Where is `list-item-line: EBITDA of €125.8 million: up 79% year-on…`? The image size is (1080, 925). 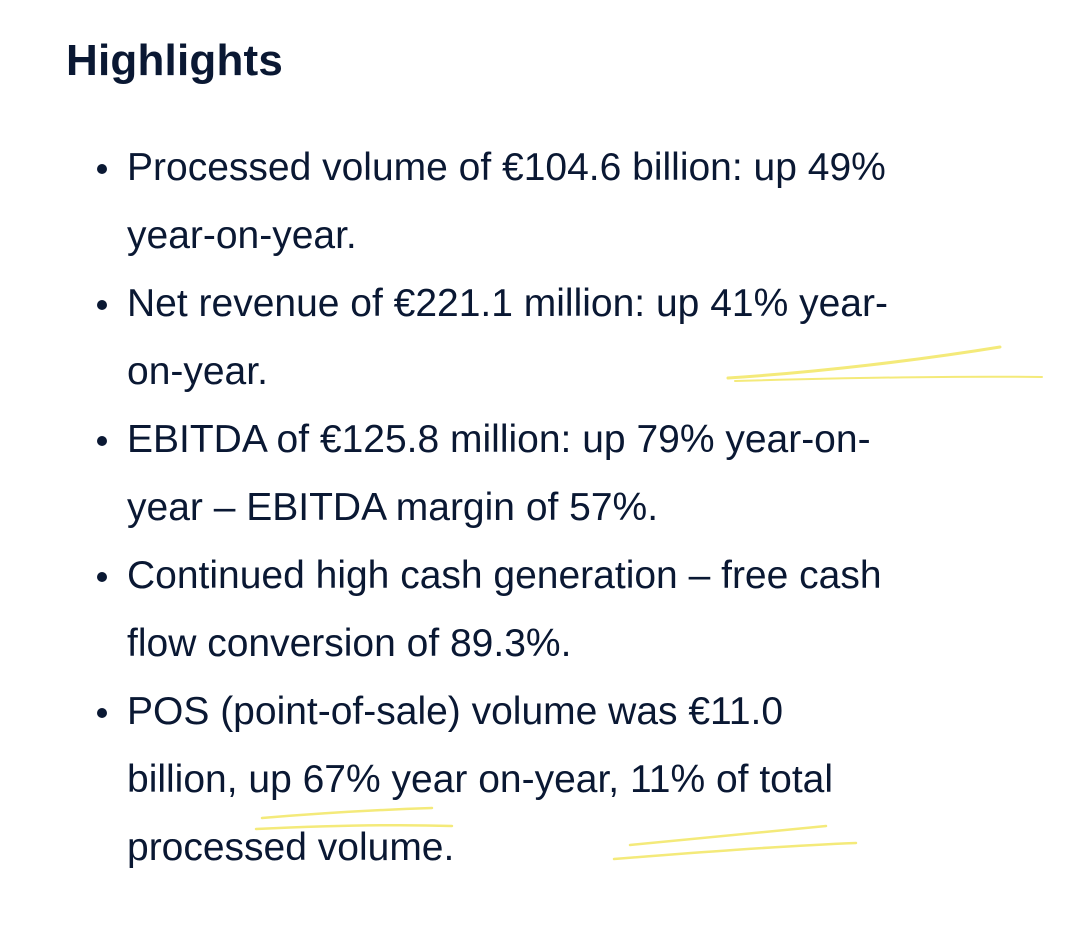 list-item-line: EBITDA of €125.8 million: up 79% year-on… is located at coordinates (499, 439).